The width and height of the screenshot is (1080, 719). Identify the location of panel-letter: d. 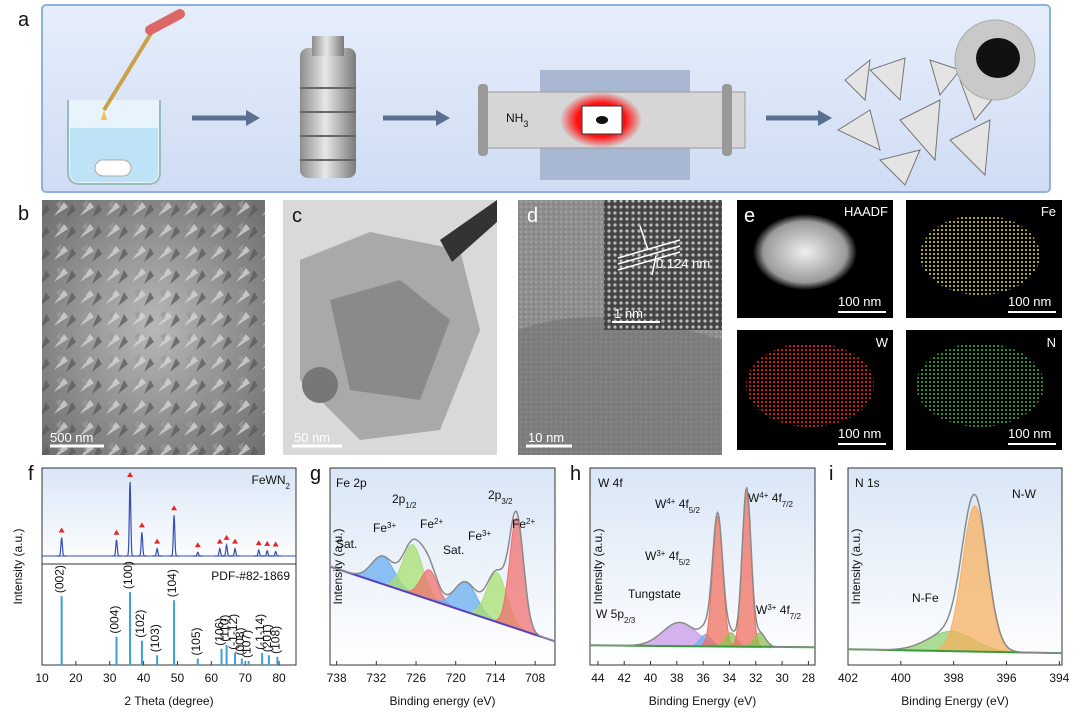
(532, 216).